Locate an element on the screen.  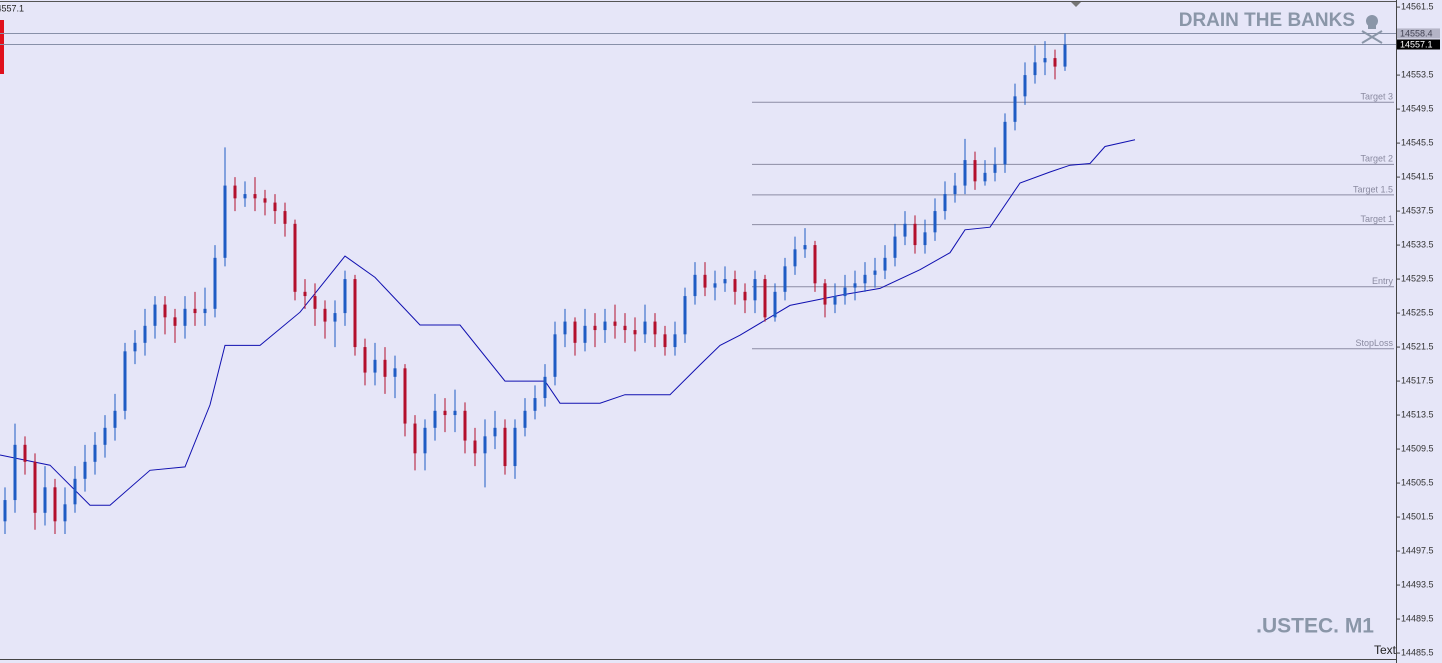
watermark-title: DRAIN THE BANKS is located at coordinates (1267, 20).